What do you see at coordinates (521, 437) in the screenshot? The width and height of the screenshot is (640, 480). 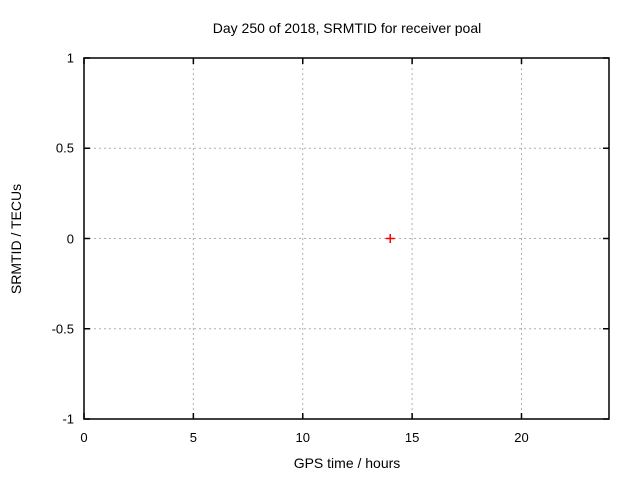 I see `x-tick-label: 20` at bounding box center [521, 437].